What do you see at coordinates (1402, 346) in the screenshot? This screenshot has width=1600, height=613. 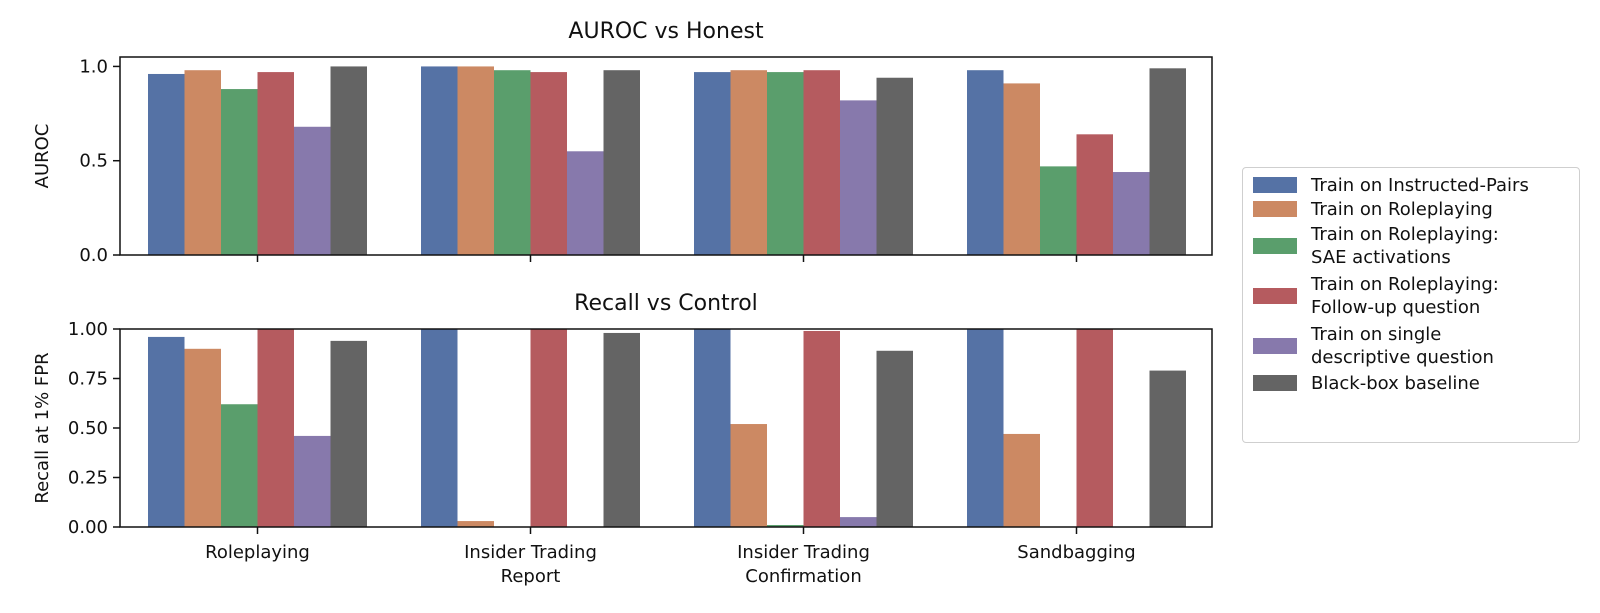 I see `legend-label: Train on single descriptive question` at bounding box center [1402, 346].